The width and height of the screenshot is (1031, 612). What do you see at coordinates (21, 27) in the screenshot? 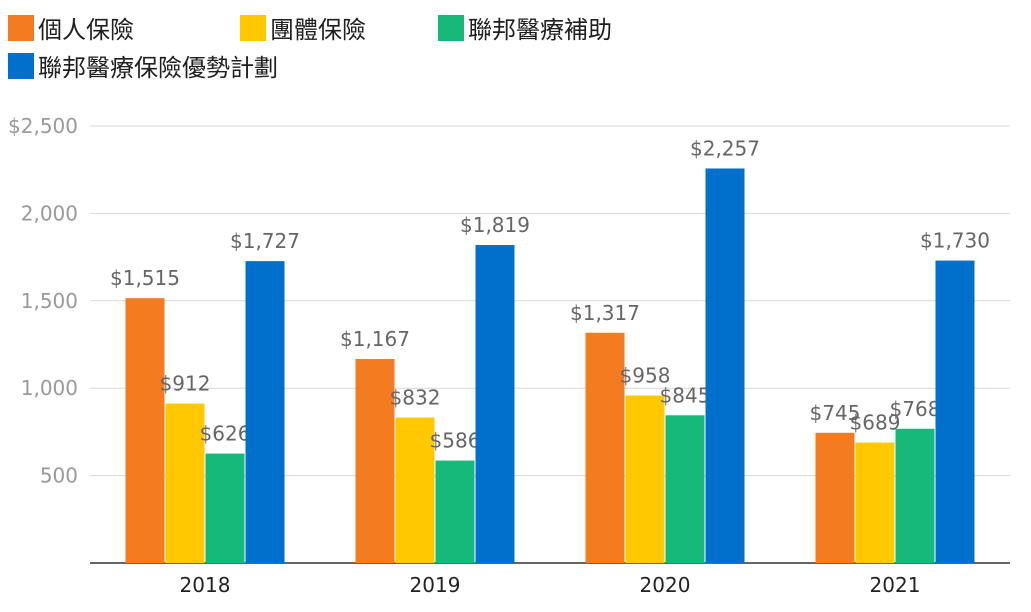
I see `legend-swatch-individual` at bounding box center [21, 27].